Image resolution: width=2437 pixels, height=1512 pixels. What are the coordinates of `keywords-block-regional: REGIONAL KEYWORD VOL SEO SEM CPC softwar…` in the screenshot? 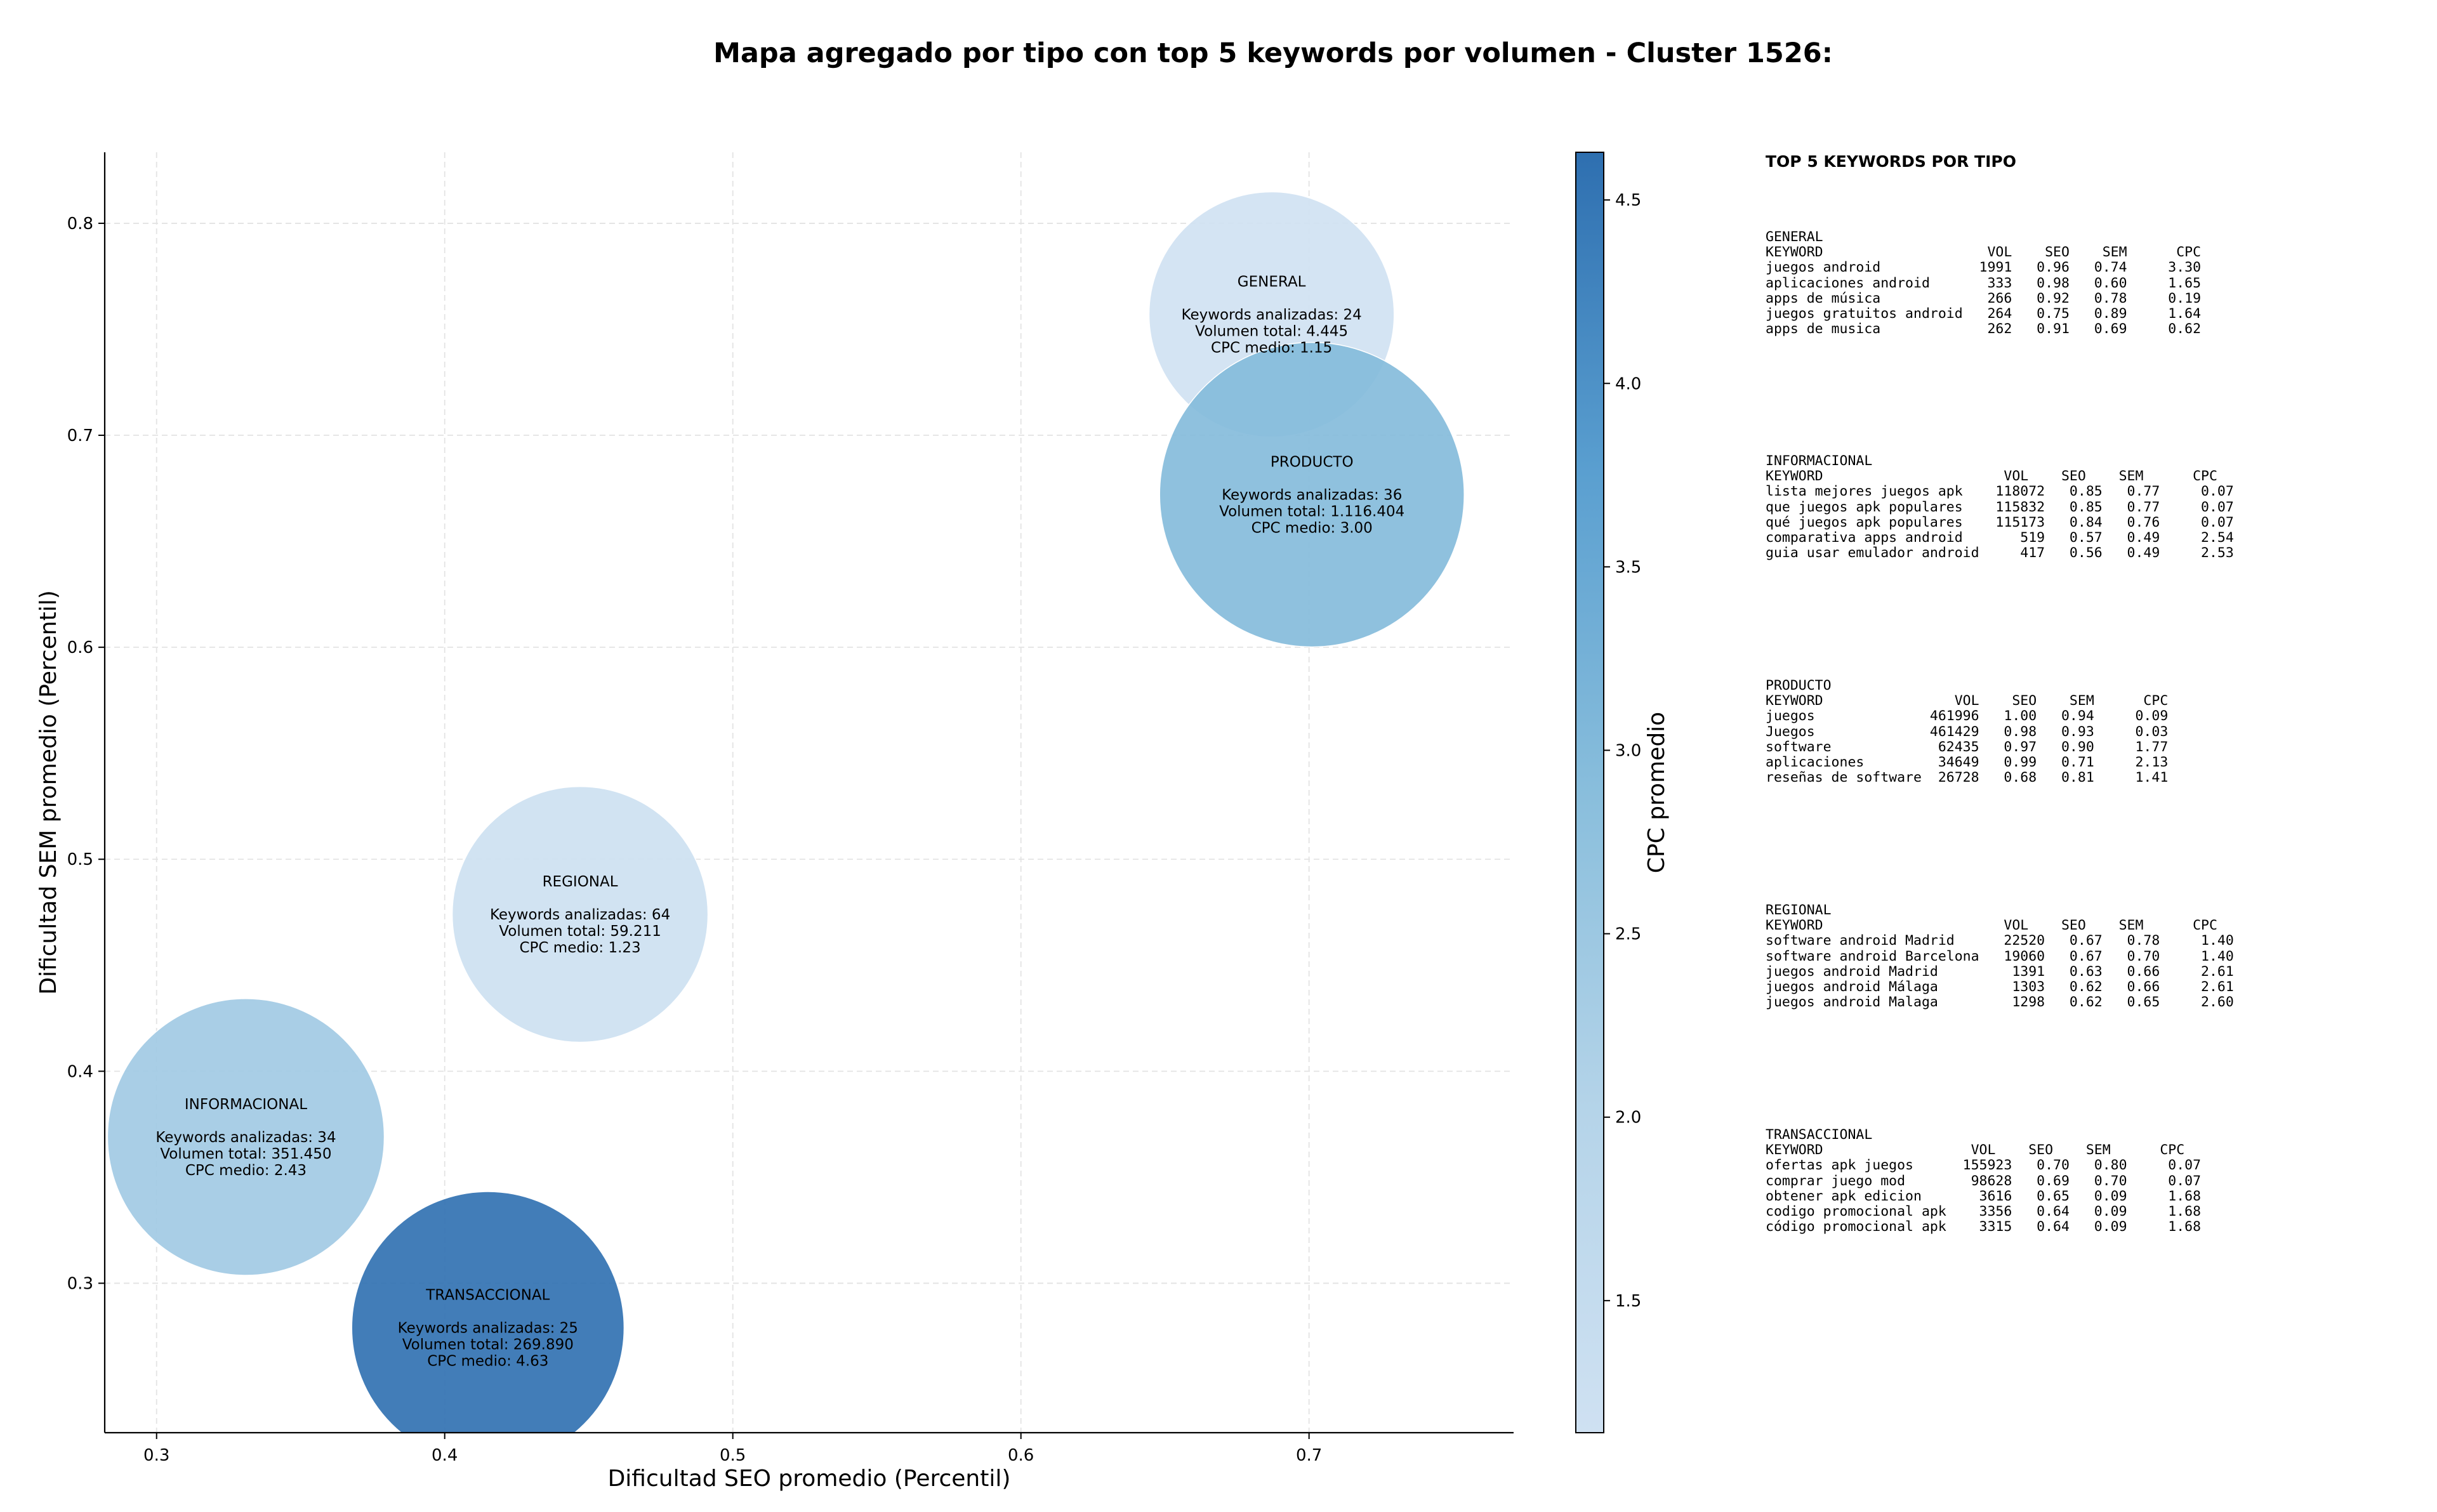 It's located at (2000, 957).